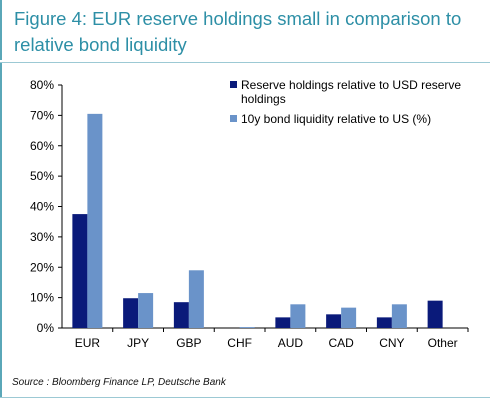 The height and width of the screenshot is (403, 500). Describe the element at coordinates (42, 85) in the screenshot. I see `y-tick-label: 80%` at that location.